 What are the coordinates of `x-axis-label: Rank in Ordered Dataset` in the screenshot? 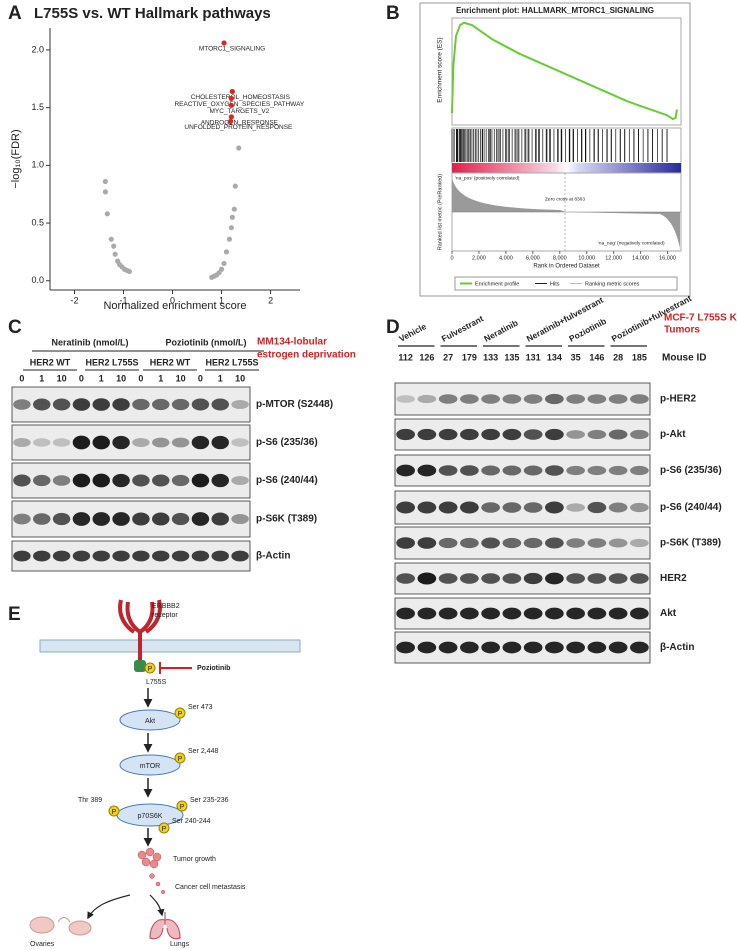 It's located at (566, 267).